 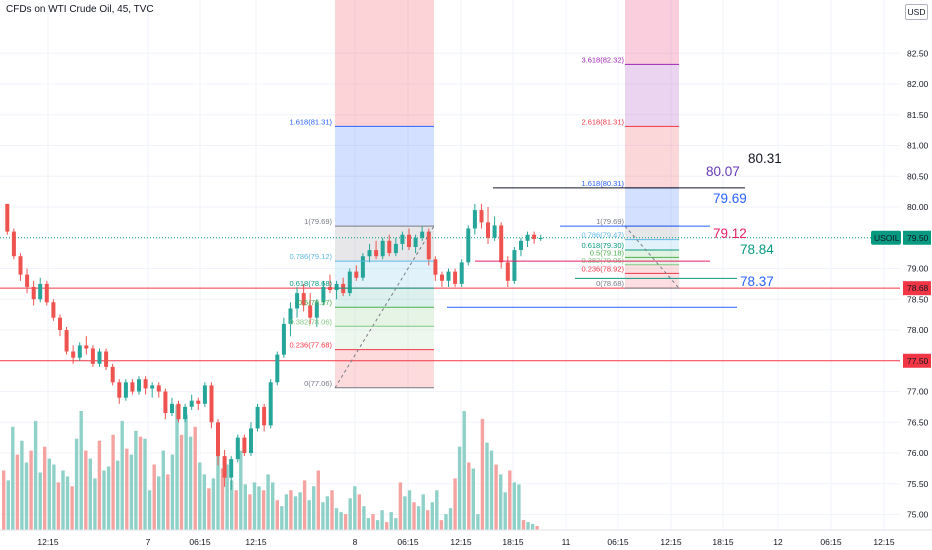 What do you see at coordinates (730, 233) in the screenshot?
I see `annotation-label: 79.12` at bounding box center [730, 233].